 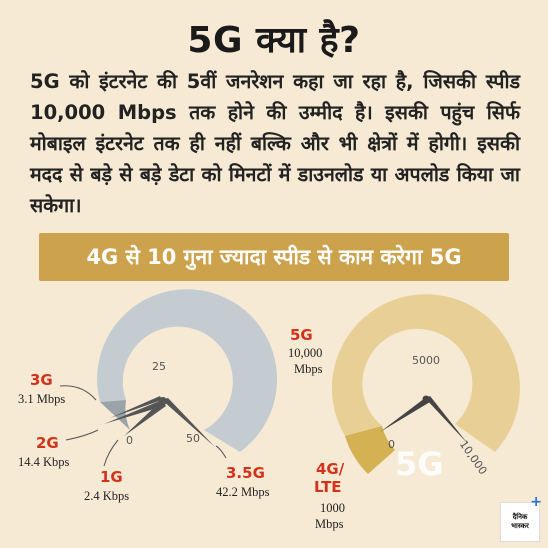 I want to click on label-4g: 4G/, so click(x=330, y=469).